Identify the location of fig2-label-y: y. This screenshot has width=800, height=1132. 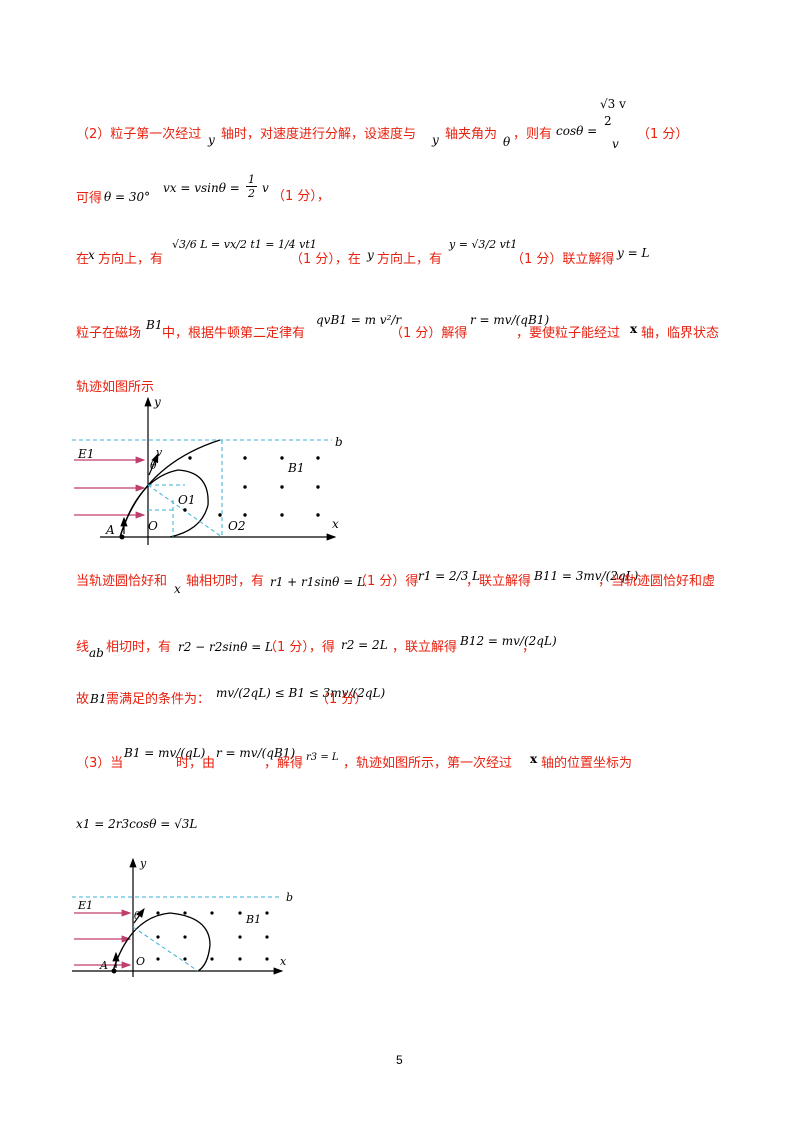
(143, 863).